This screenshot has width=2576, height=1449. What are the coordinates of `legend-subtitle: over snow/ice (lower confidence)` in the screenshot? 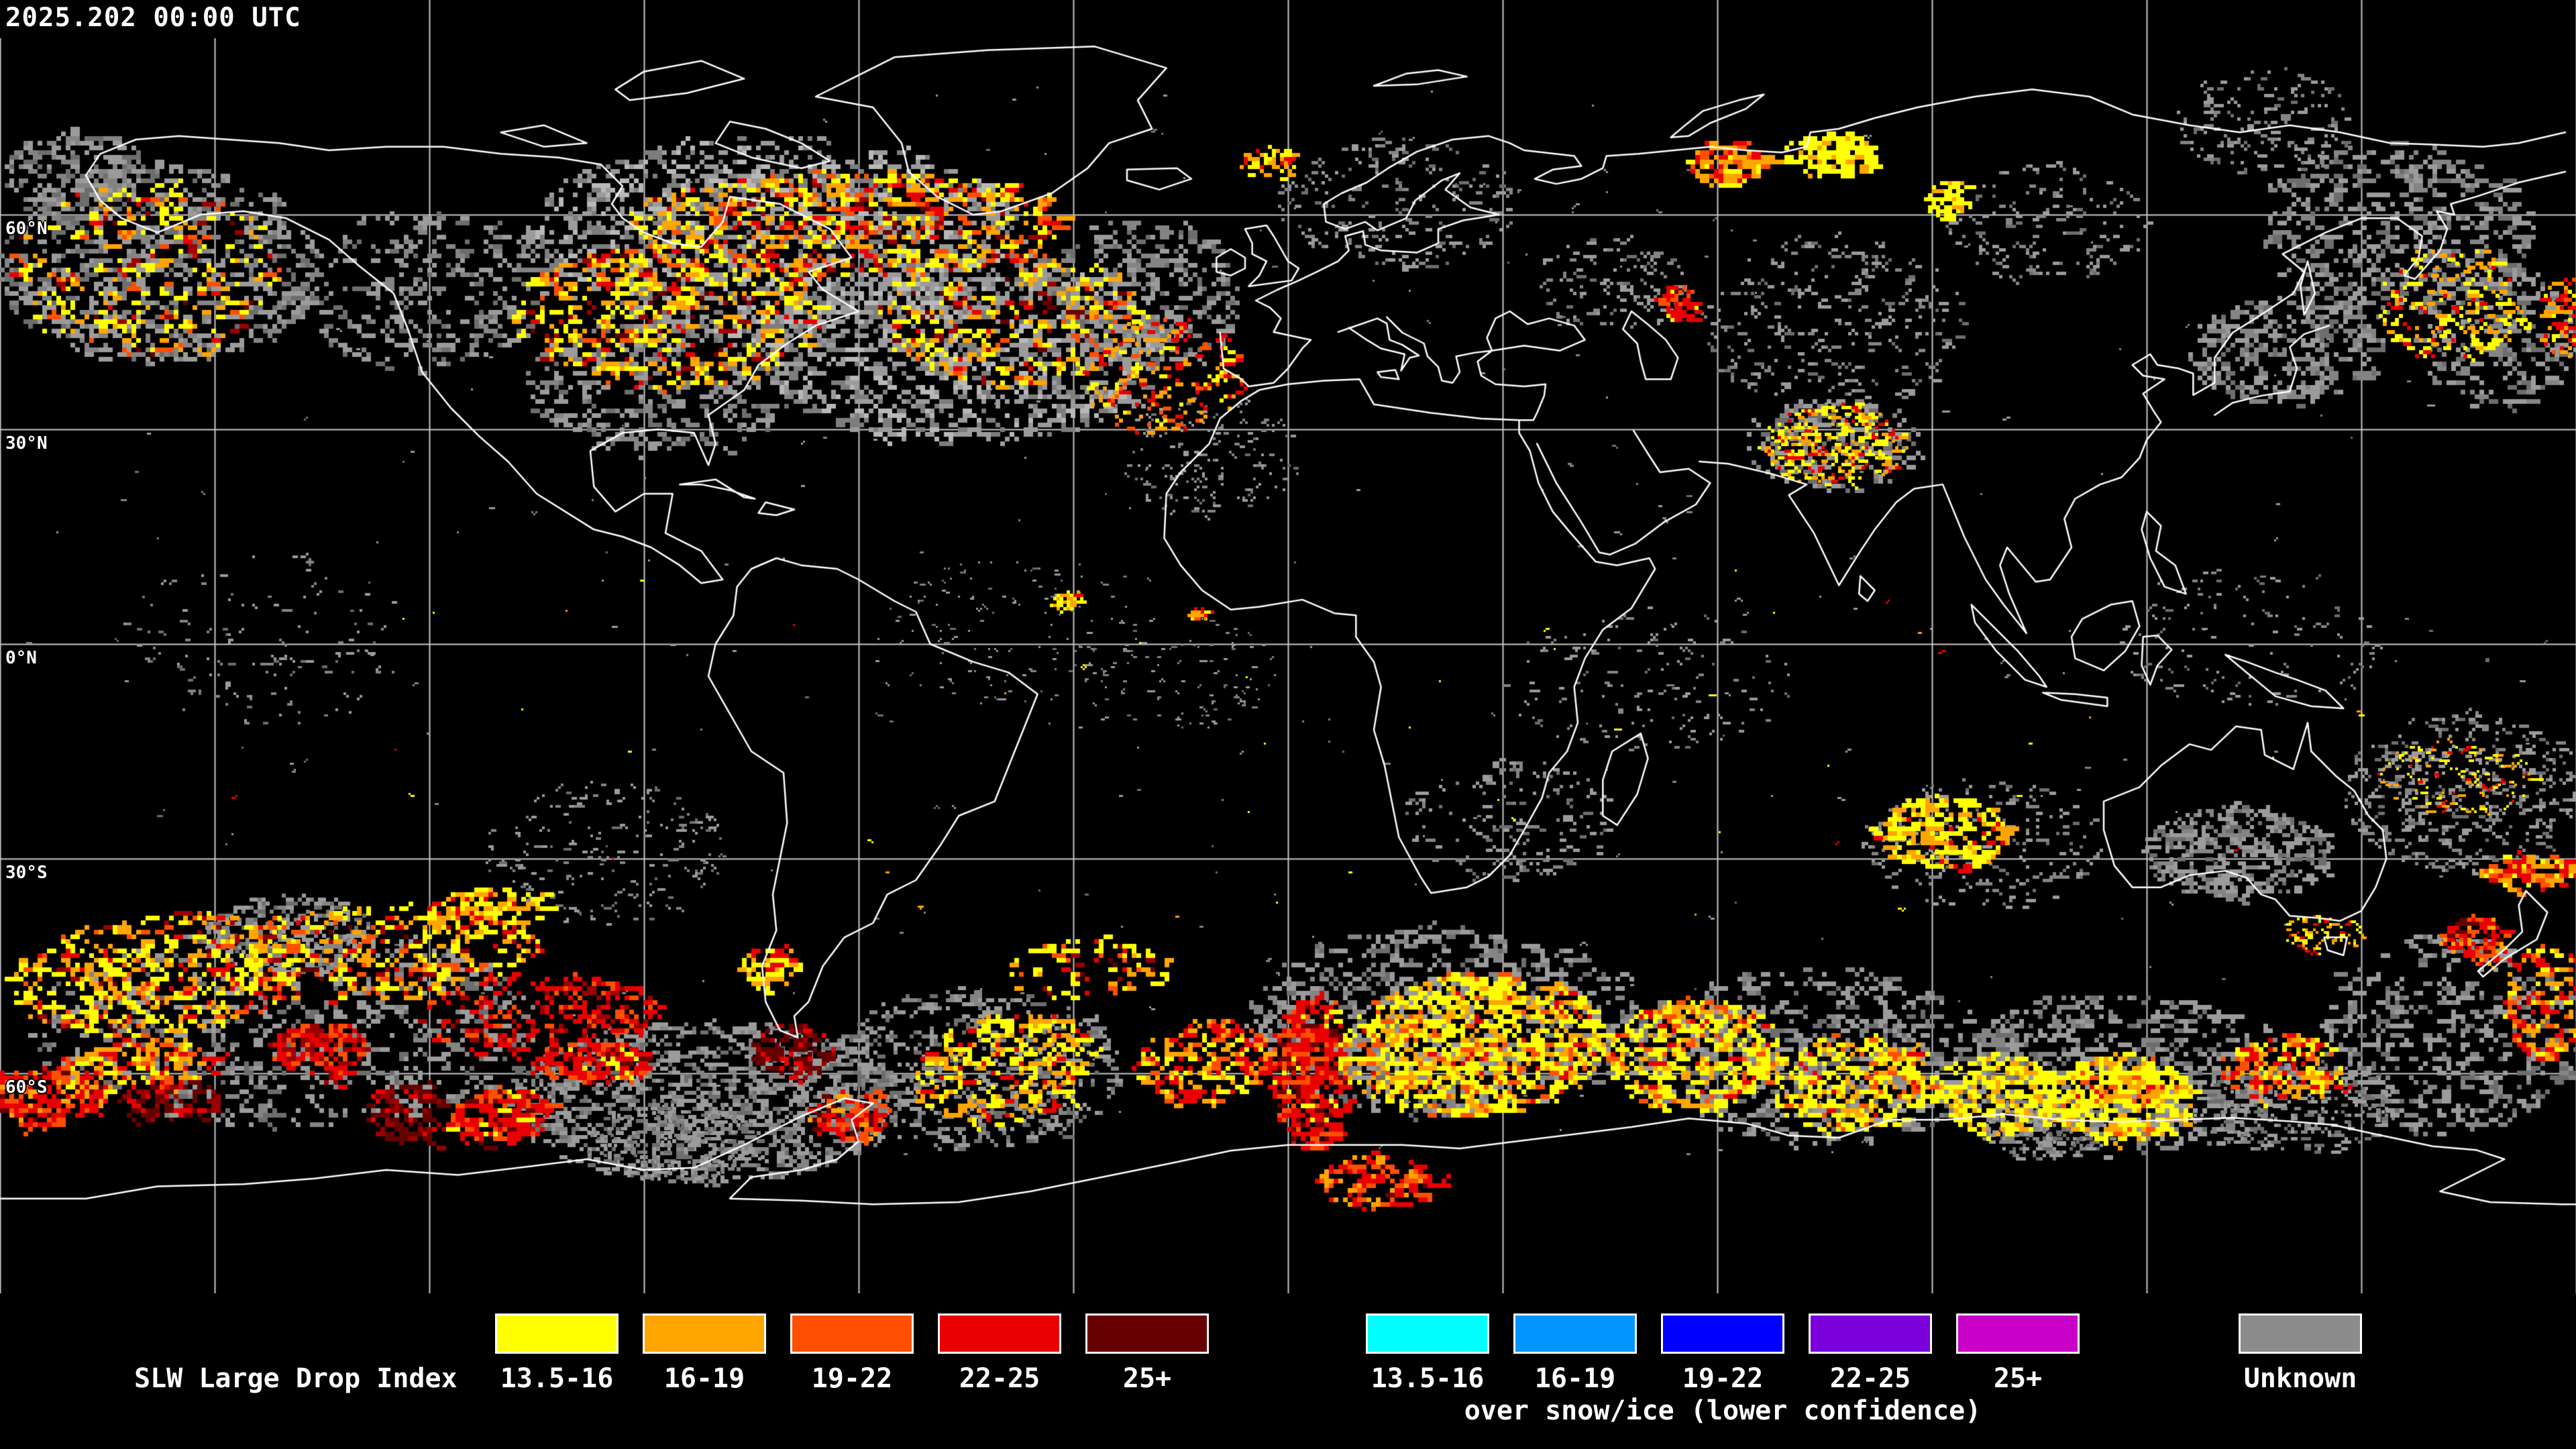 It's located at (1723, 1410).